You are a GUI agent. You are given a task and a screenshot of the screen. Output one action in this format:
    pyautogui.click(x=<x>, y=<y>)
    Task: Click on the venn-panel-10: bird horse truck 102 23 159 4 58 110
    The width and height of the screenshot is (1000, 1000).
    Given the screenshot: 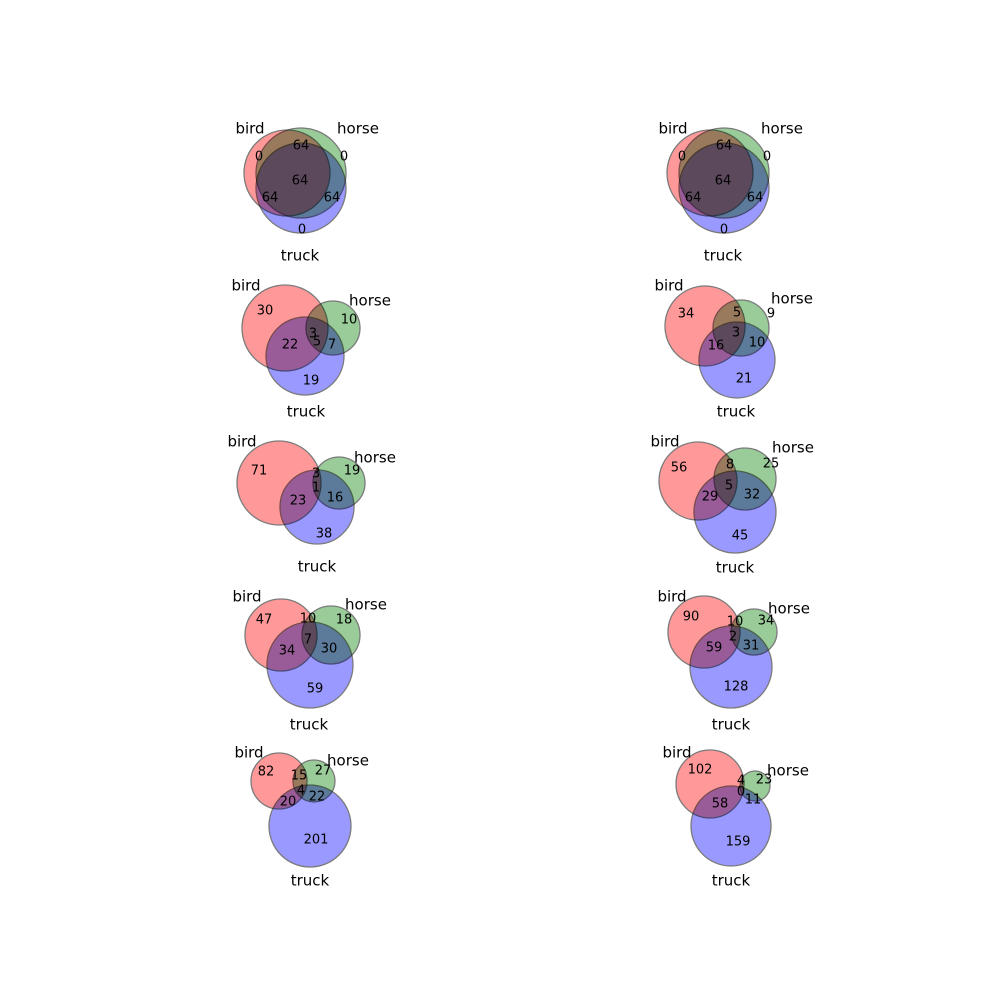 What is the action you would take?
    pyautogui.click(x=735, y=817)
    